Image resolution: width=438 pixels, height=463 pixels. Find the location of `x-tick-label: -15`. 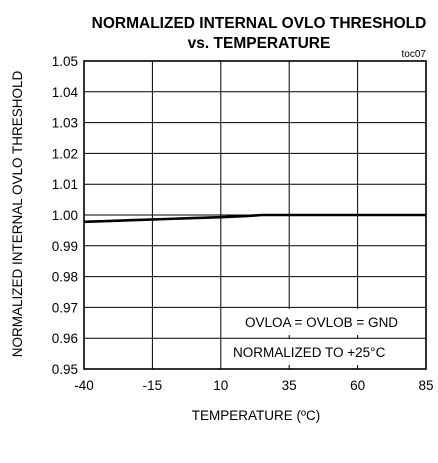

x-tick-label: -15 is located at coordinates (153, 385).